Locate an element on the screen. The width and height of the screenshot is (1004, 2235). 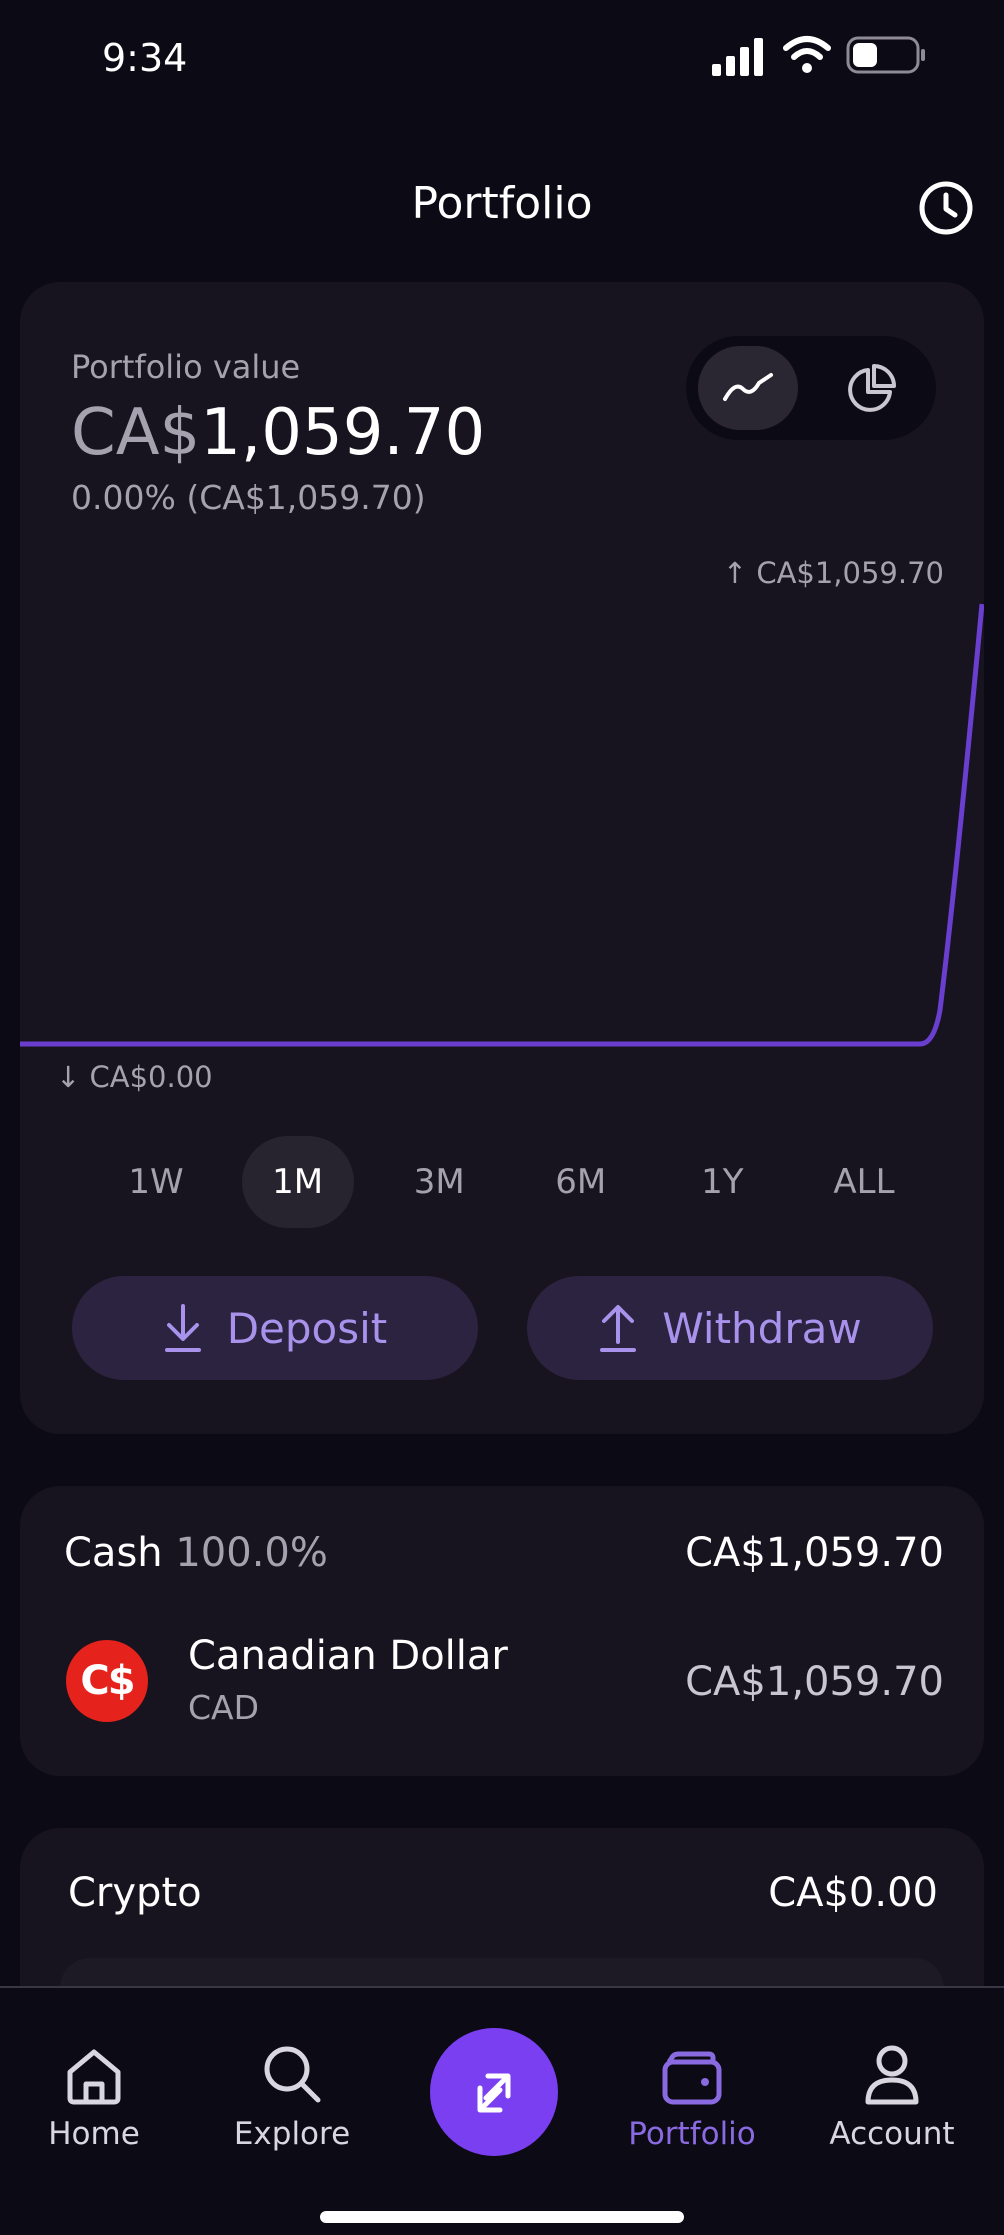
crypto-total: CA$0.00 is located at coordinates (853, 1893).